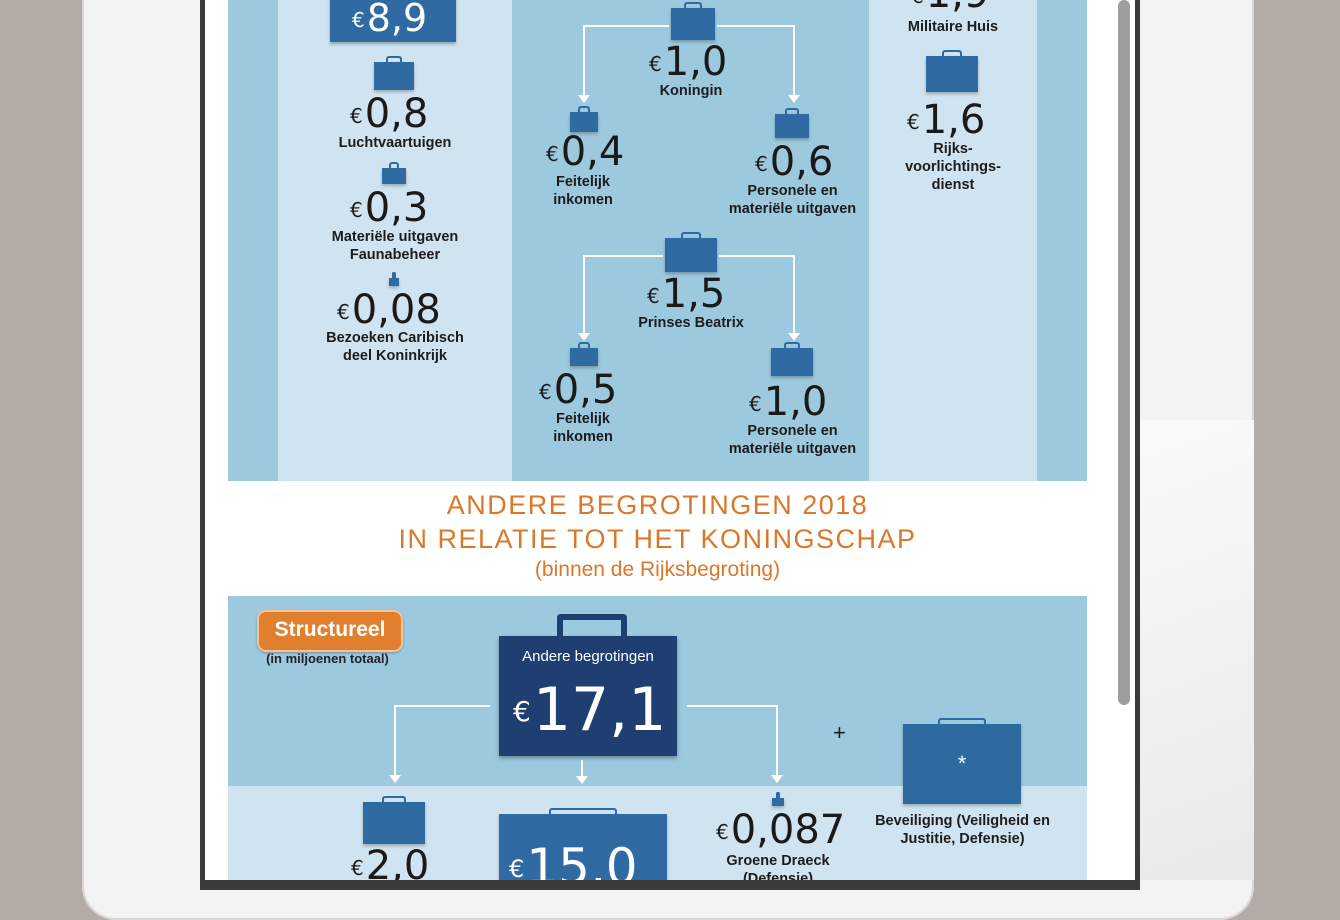  What do you see at coordinates (583, 191) in the screenshot?
I see `label-koningin-inkomen: Feitelijk inkomen` at bounding box center [583, 191].